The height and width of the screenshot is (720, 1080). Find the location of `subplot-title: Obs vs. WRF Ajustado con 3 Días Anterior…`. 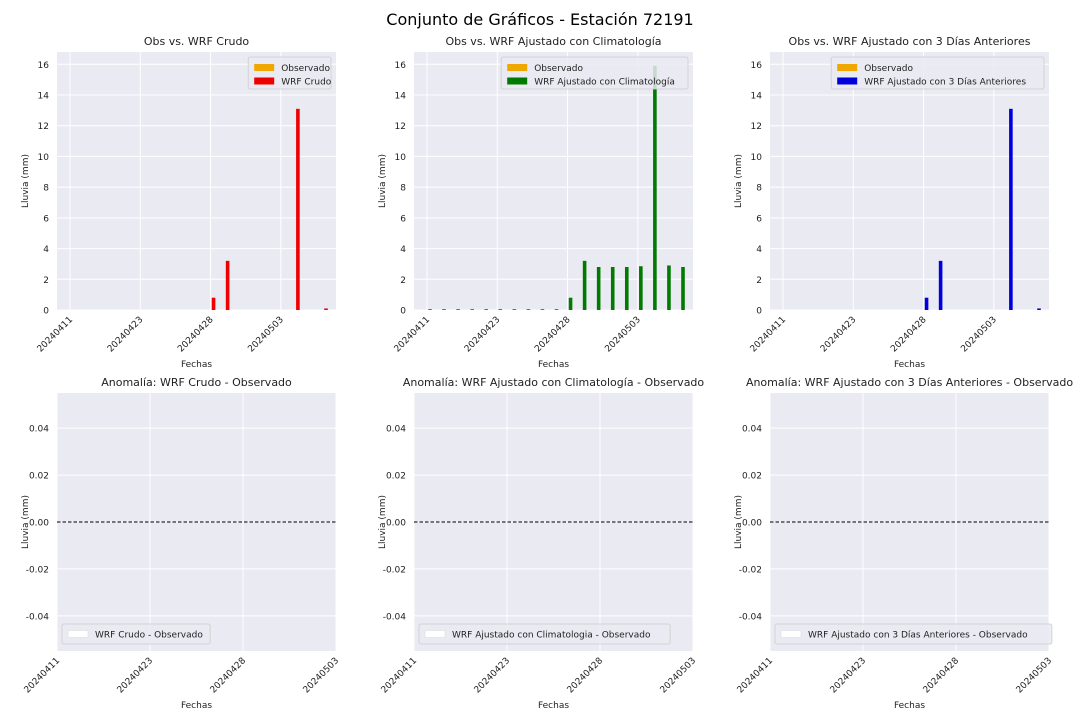

subplot-title: Obs vs. WRF Ajustado con 3 Días Anterior… is located at coordinates (910, 41).